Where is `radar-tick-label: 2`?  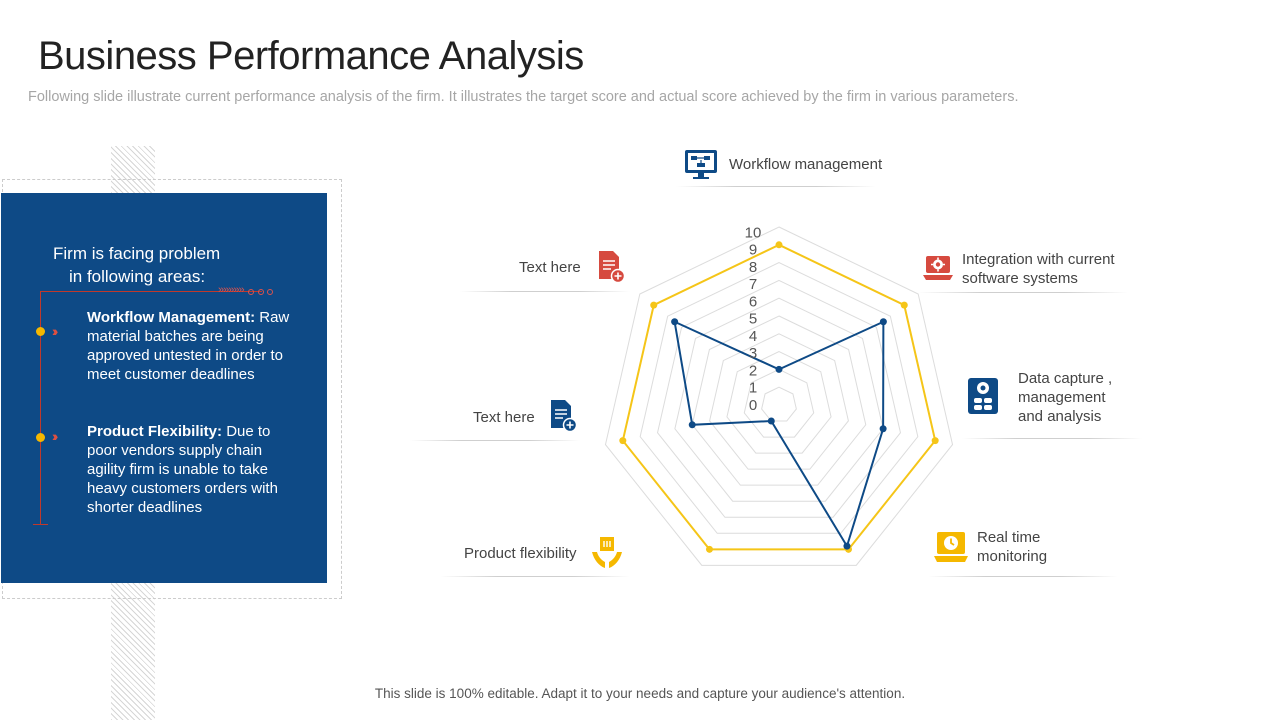
radar-tick-label: 2 is located at coordinates (753, 370).